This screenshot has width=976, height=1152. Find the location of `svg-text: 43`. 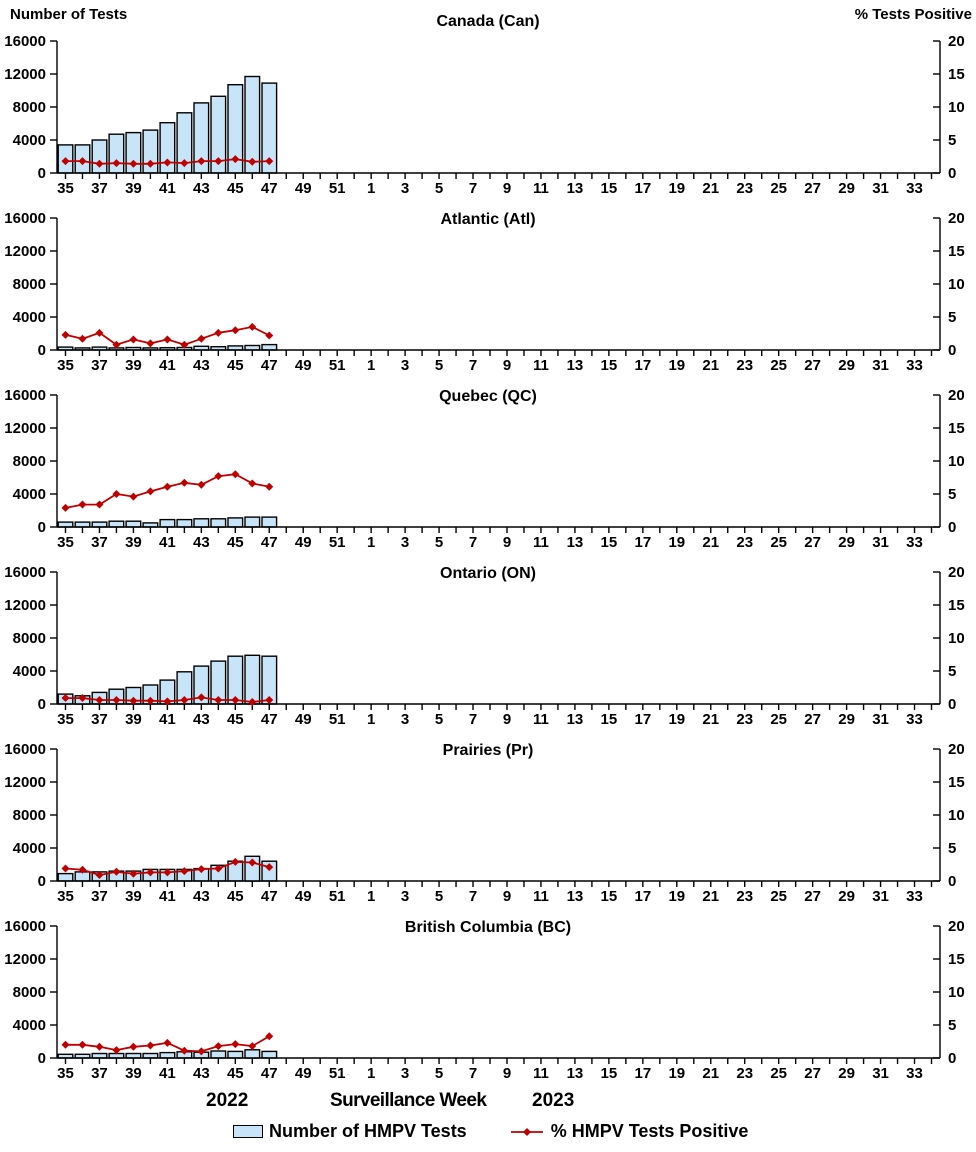

svg-text: 43 is located at coordinates (201, 188).